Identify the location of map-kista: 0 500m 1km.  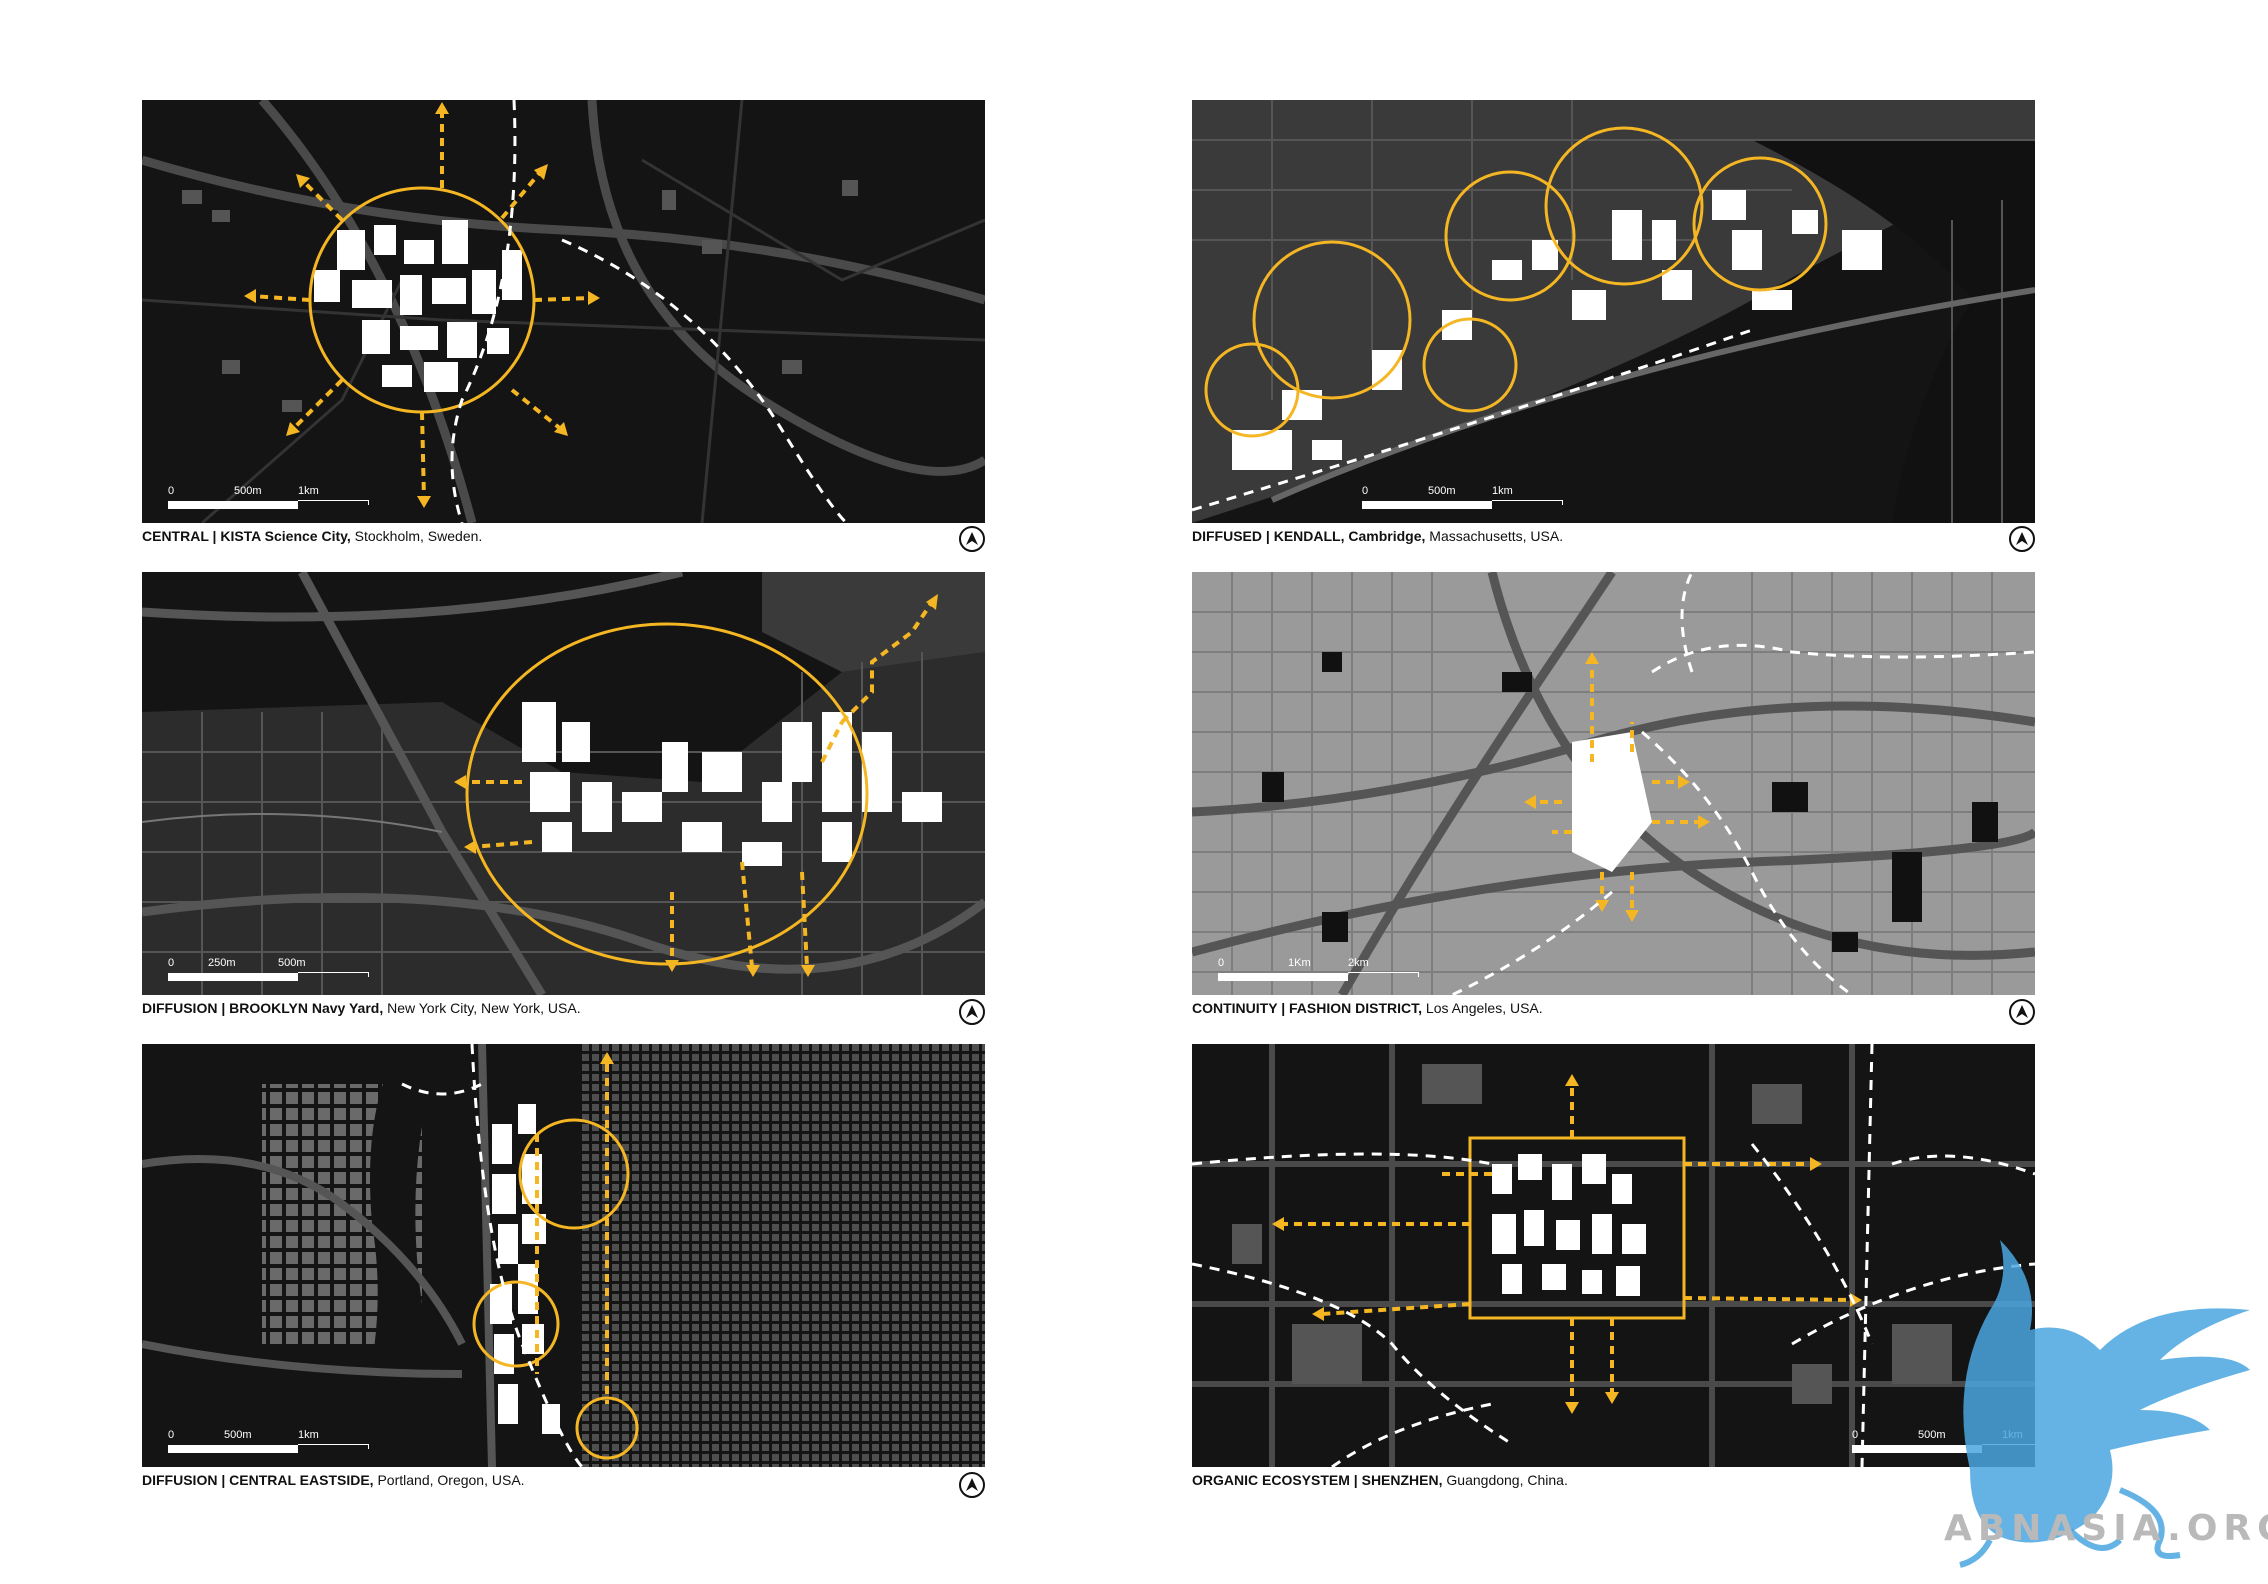
(563, 311).